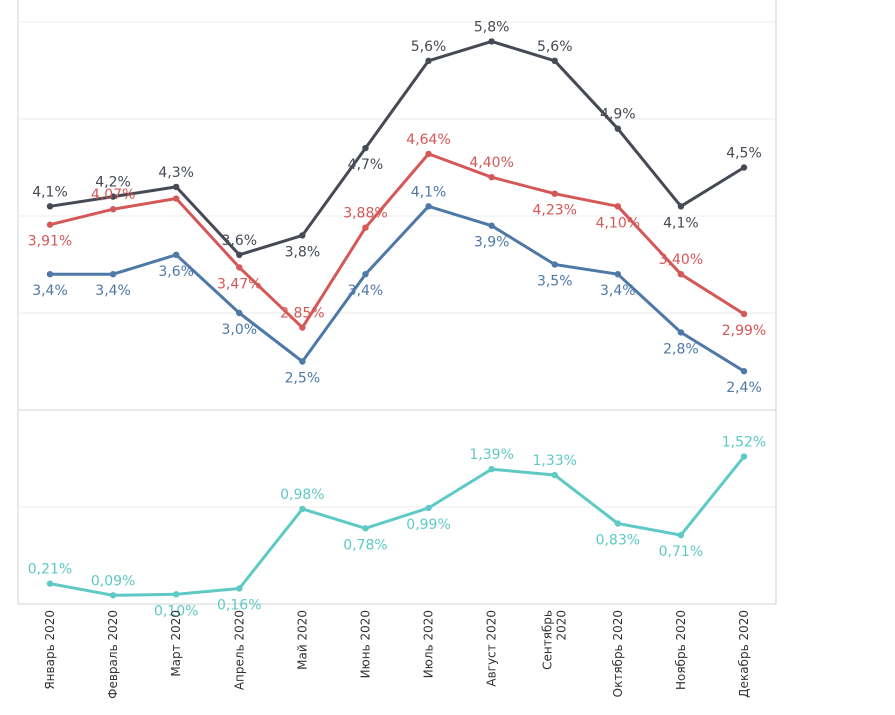  I want to click on data-label-p1-s0-1: 0,09%, so click(113, 581).